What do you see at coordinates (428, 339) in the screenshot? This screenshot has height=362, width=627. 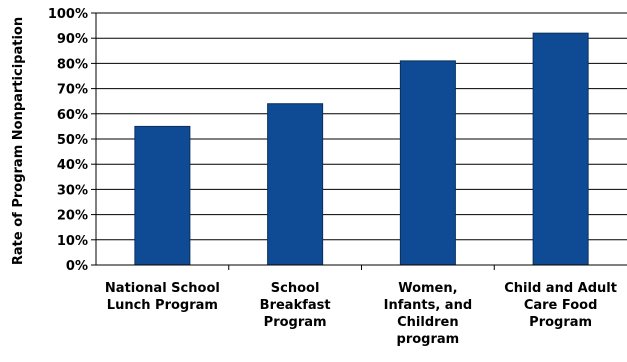 I see `x-category-label-line: program` at bounding box center [428, 339].